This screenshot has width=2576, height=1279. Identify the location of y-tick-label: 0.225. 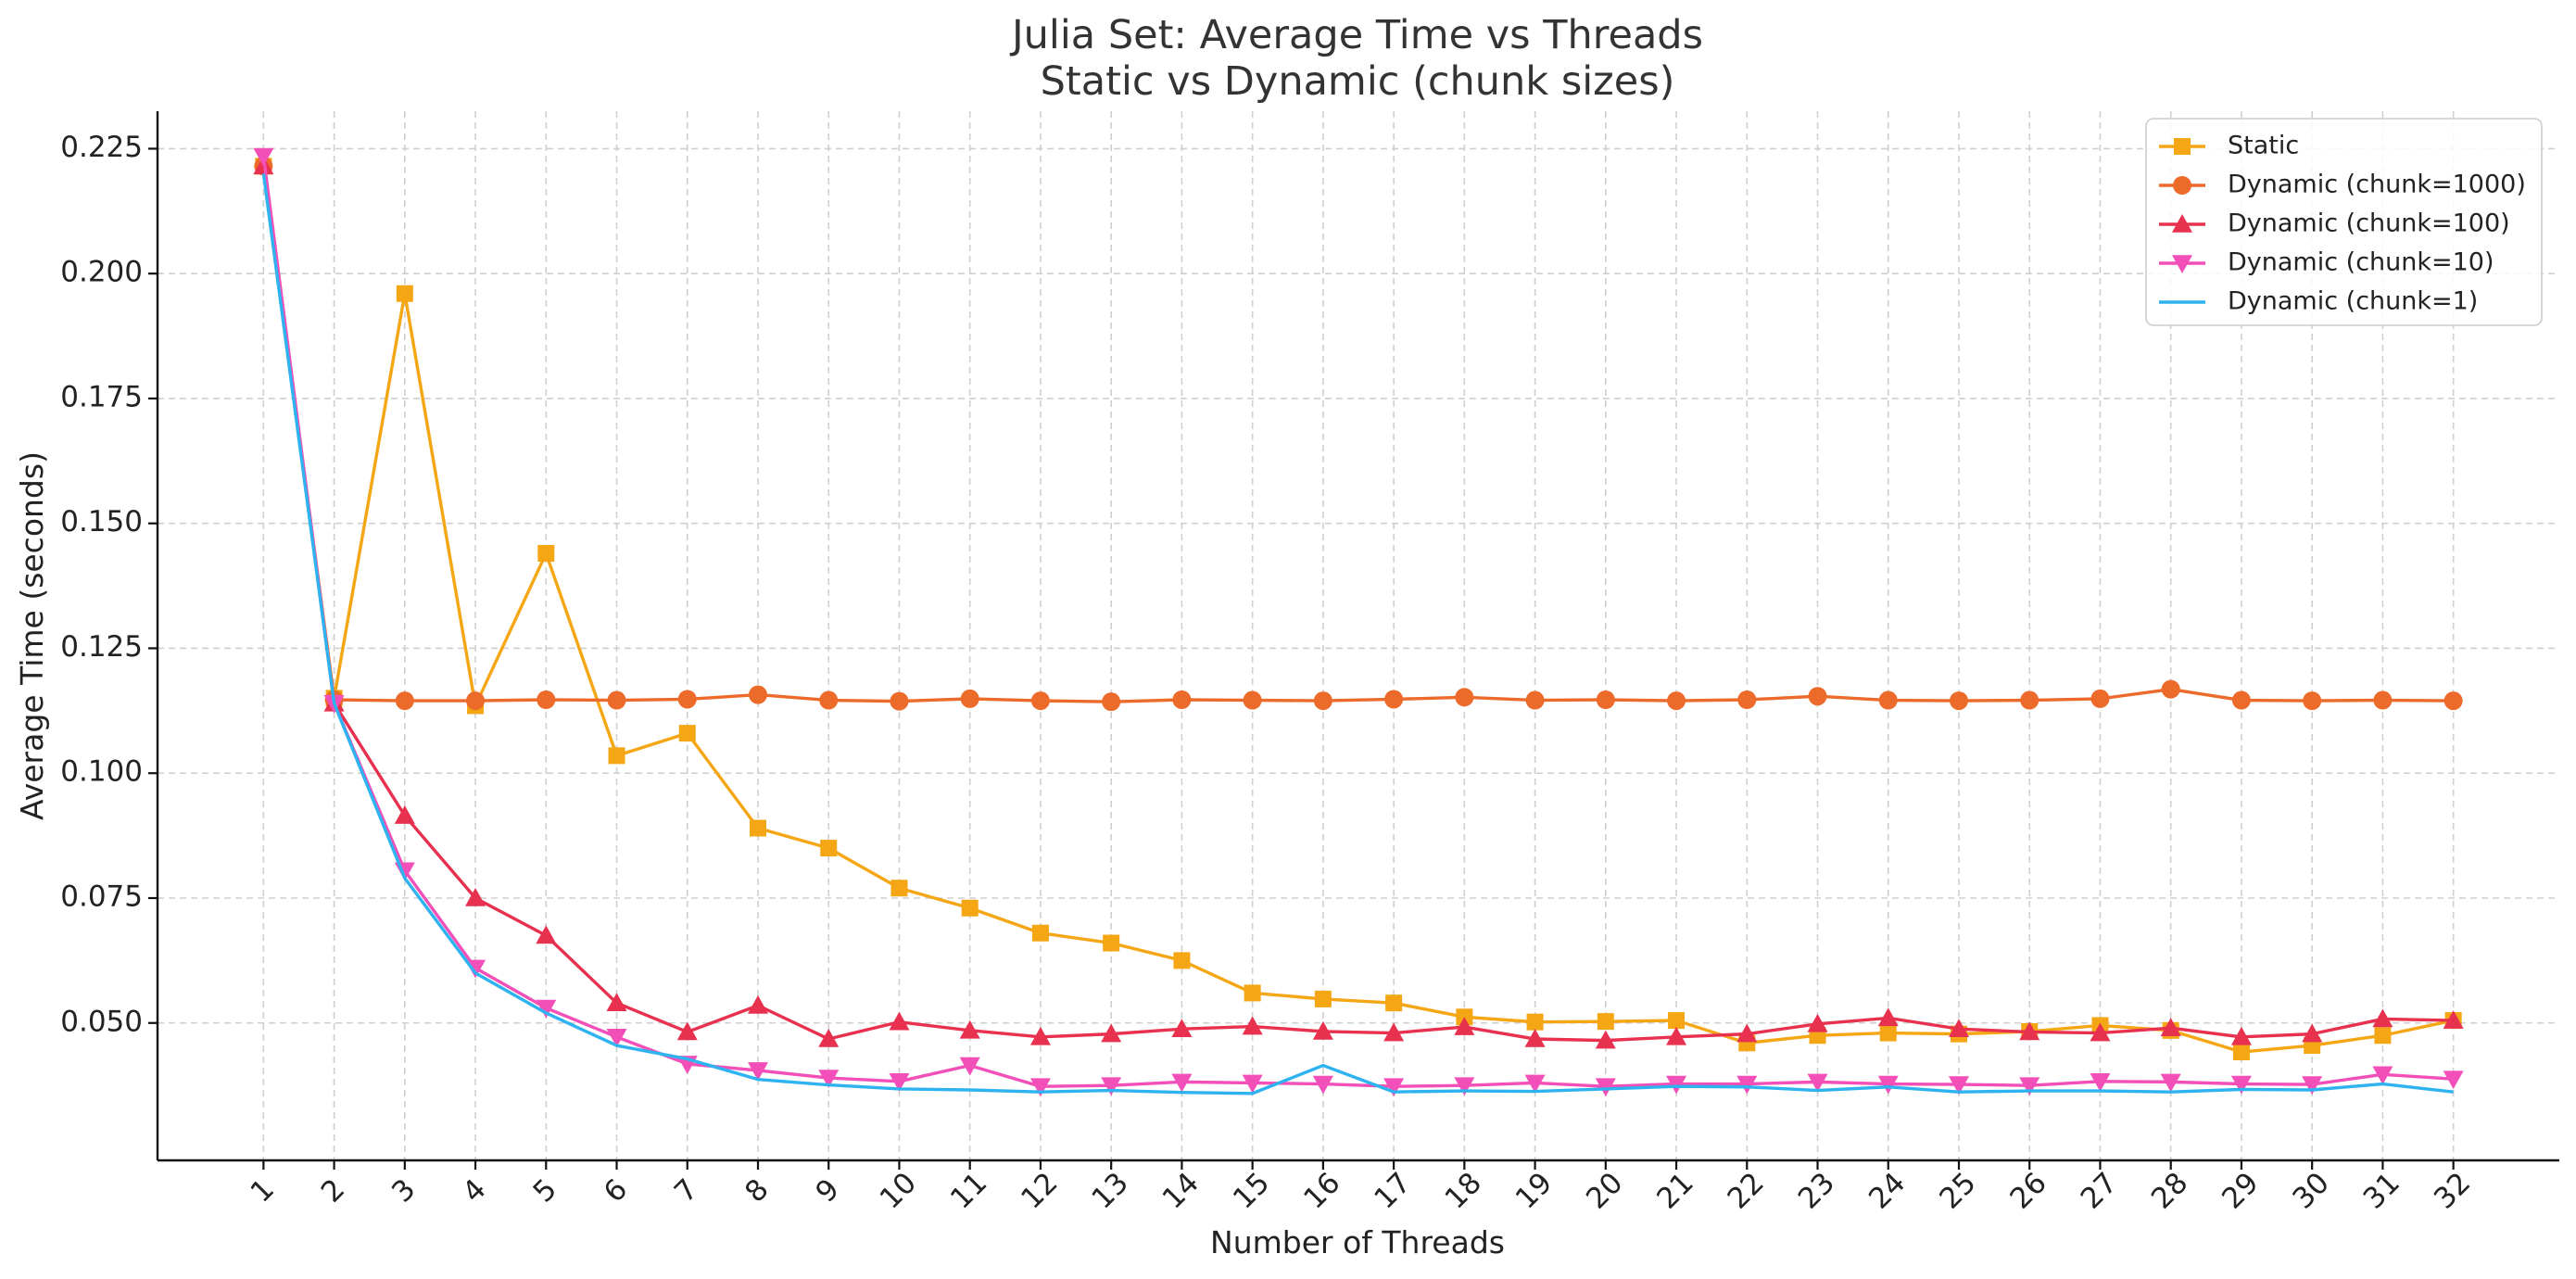
(101, 147).